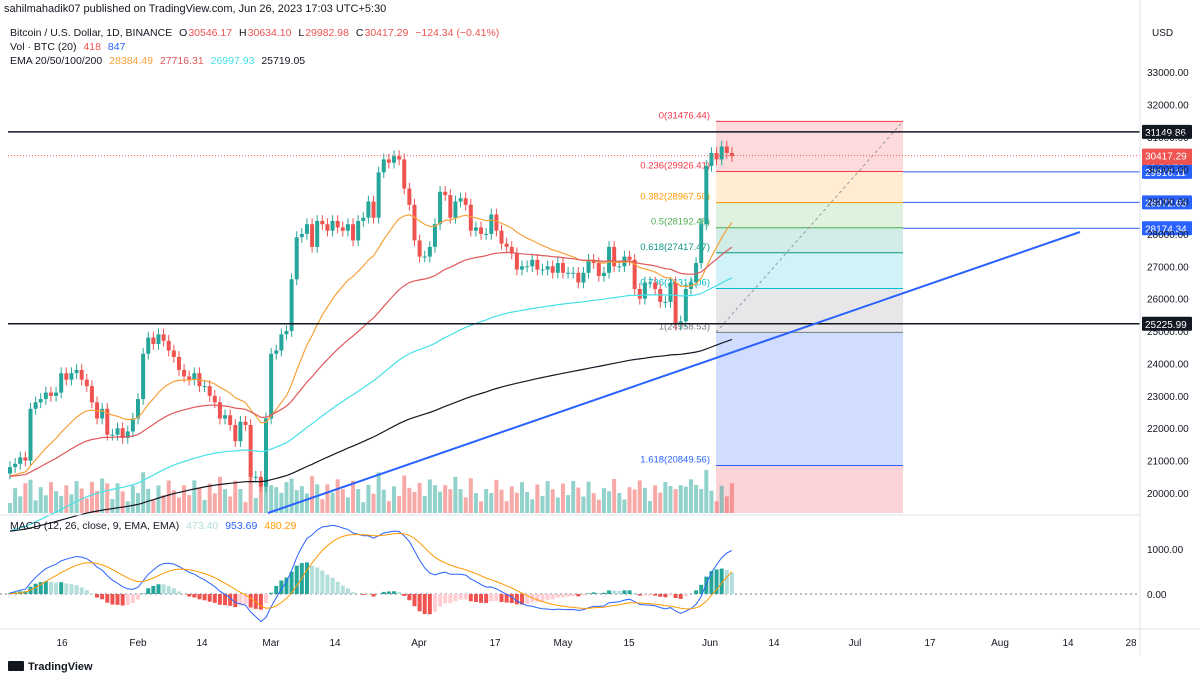 The width and height of the screenshot is (1200, 681). I want to click on macd-line-value: 953.69, so click(241, 526).